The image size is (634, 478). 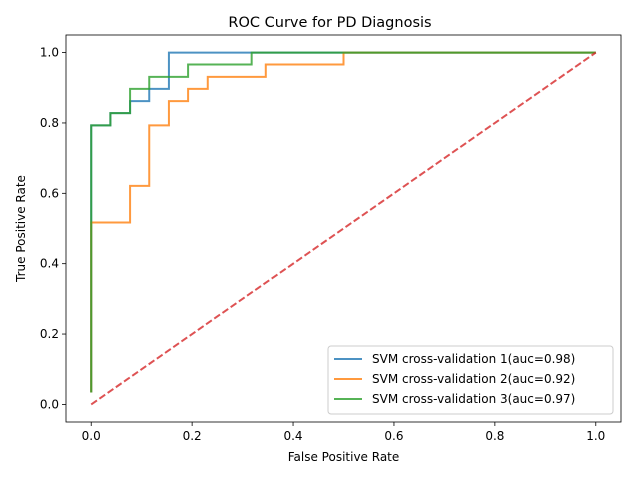 I want to click on y-tick-label: 0.0, so click(x=49, y=404).